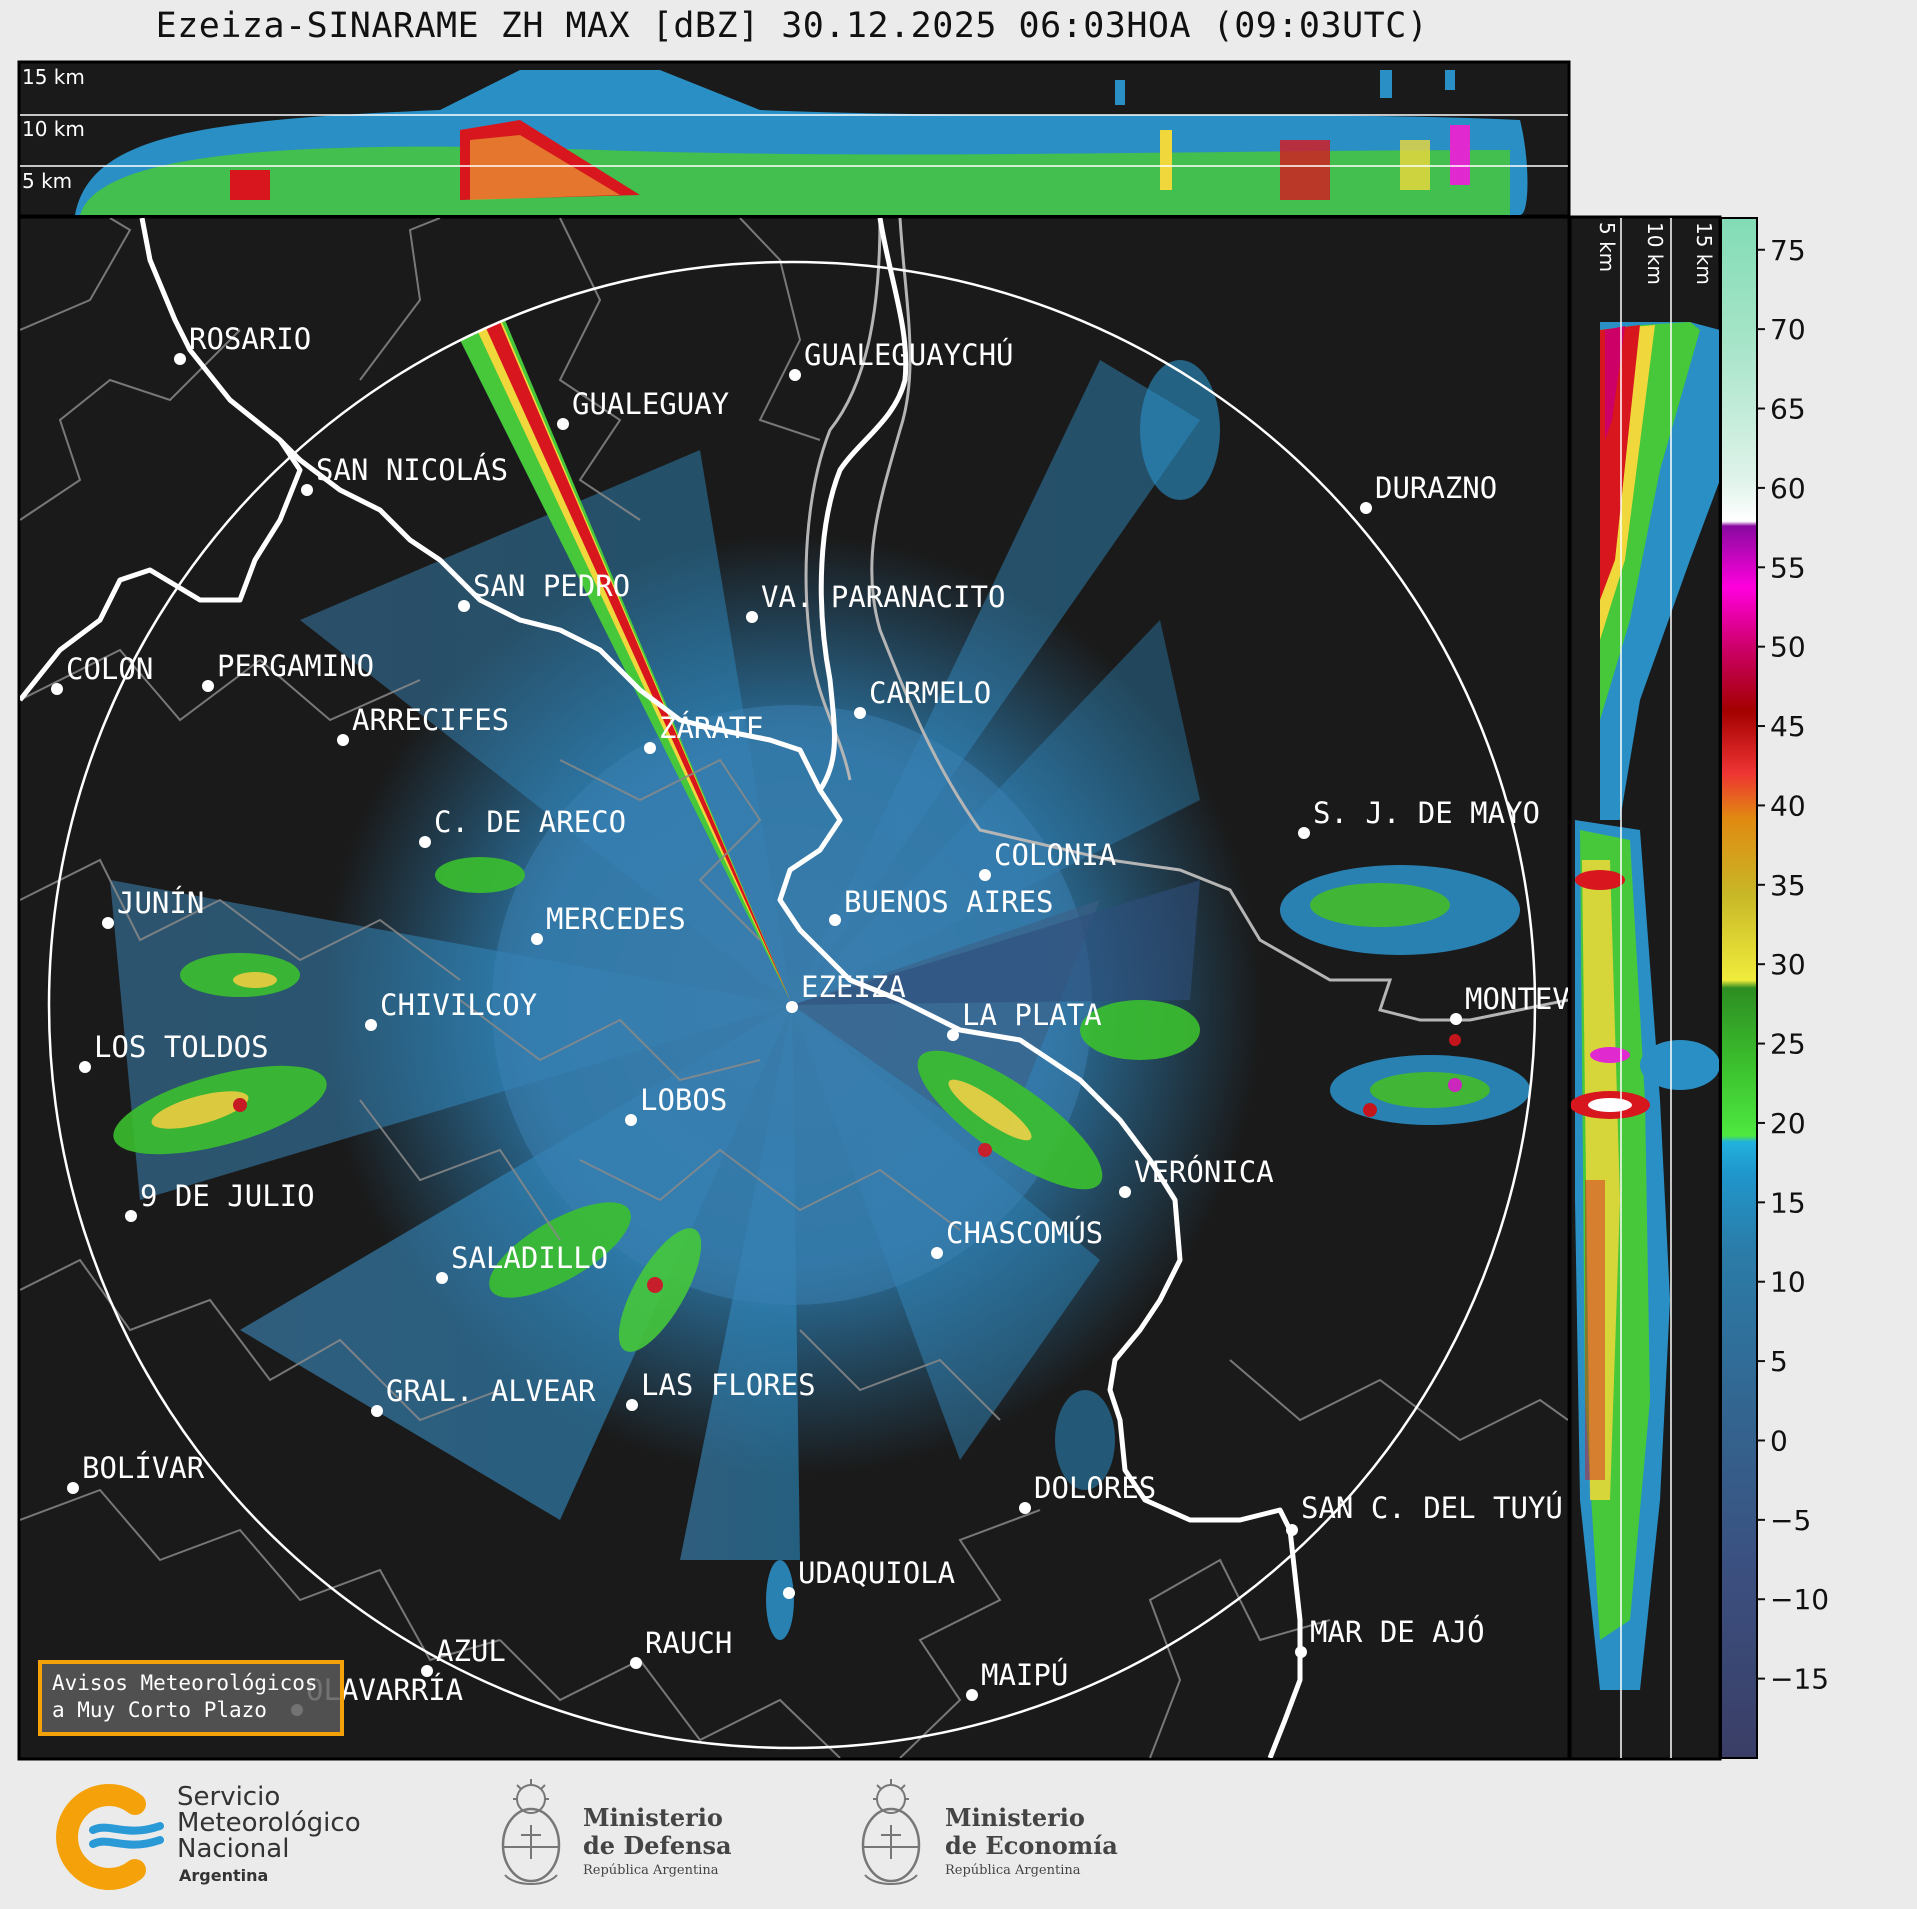 Image resolution: width=1917 pixels, height=1909 pixels. What do you see at coordinates (688, 1643) in the screenshot?
I see `city-label-rauch: RAUCH` at bounding box center [688, 1643].